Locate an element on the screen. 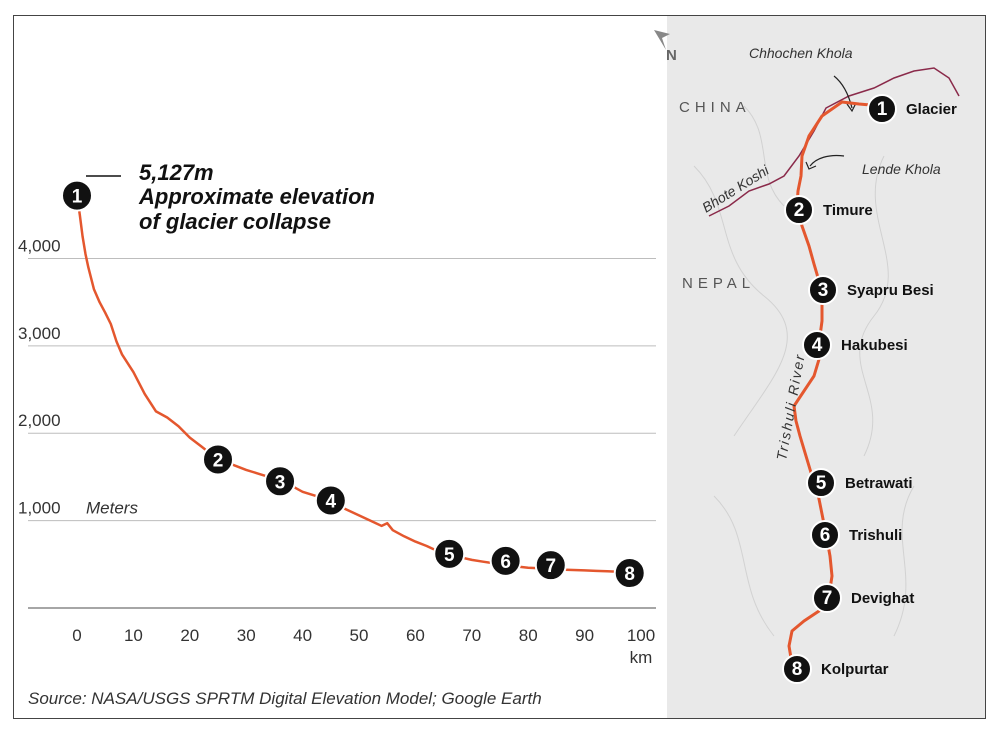 This screenshot has height=732, width=1000. map-place-devighat: 7 Devighat is located at coordinates (863, 598).